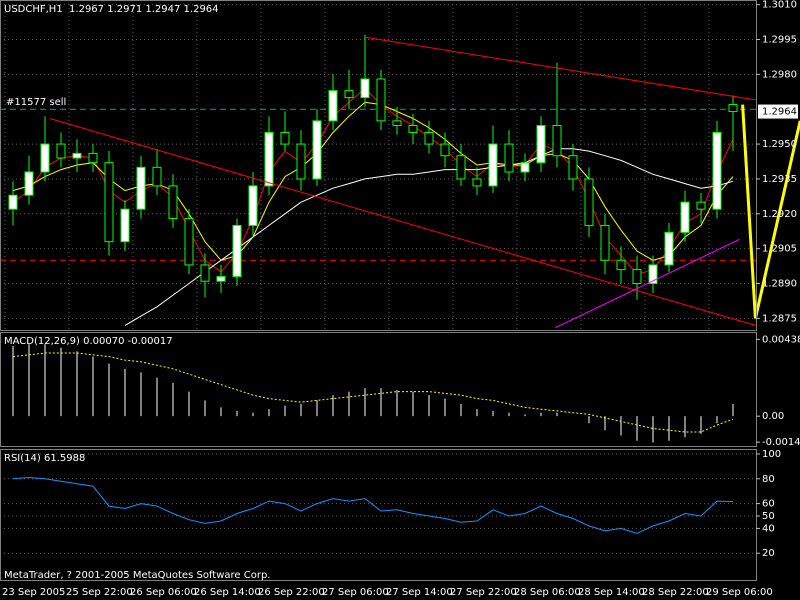 Image resolution: width=800 pixels, height=600 pixels. Describe the element at coordinates (768, 504) in the screenshot. I see `y-tick-label: 60` at that location.